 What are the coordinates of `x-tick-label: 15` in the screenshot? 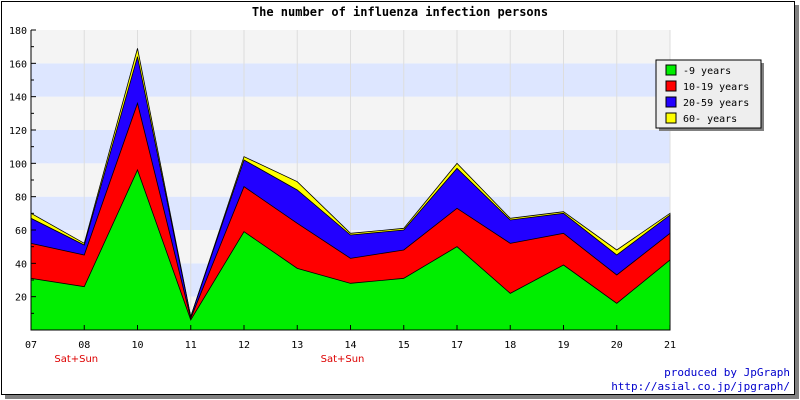 It's located at (404, 345).